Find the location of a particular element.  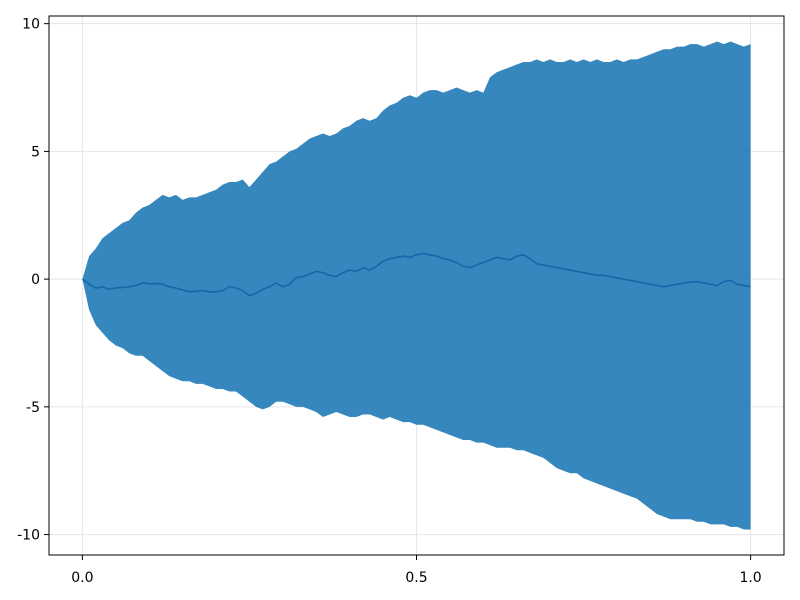

y-tick-label: -10 is located at coordinates (28, 536).